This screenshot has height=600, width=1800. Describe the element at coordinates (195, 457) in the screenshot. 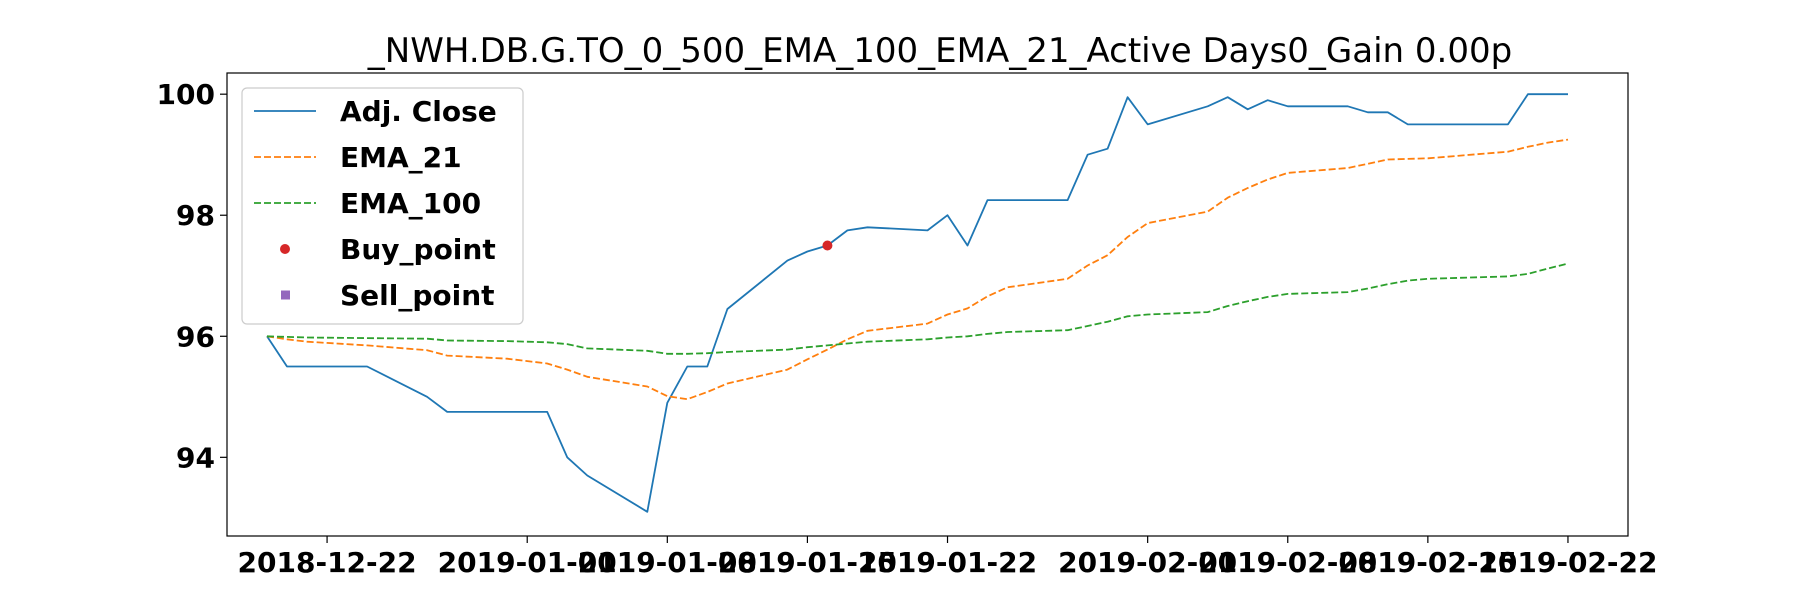

I see `y-tick-label: 94` at that location.